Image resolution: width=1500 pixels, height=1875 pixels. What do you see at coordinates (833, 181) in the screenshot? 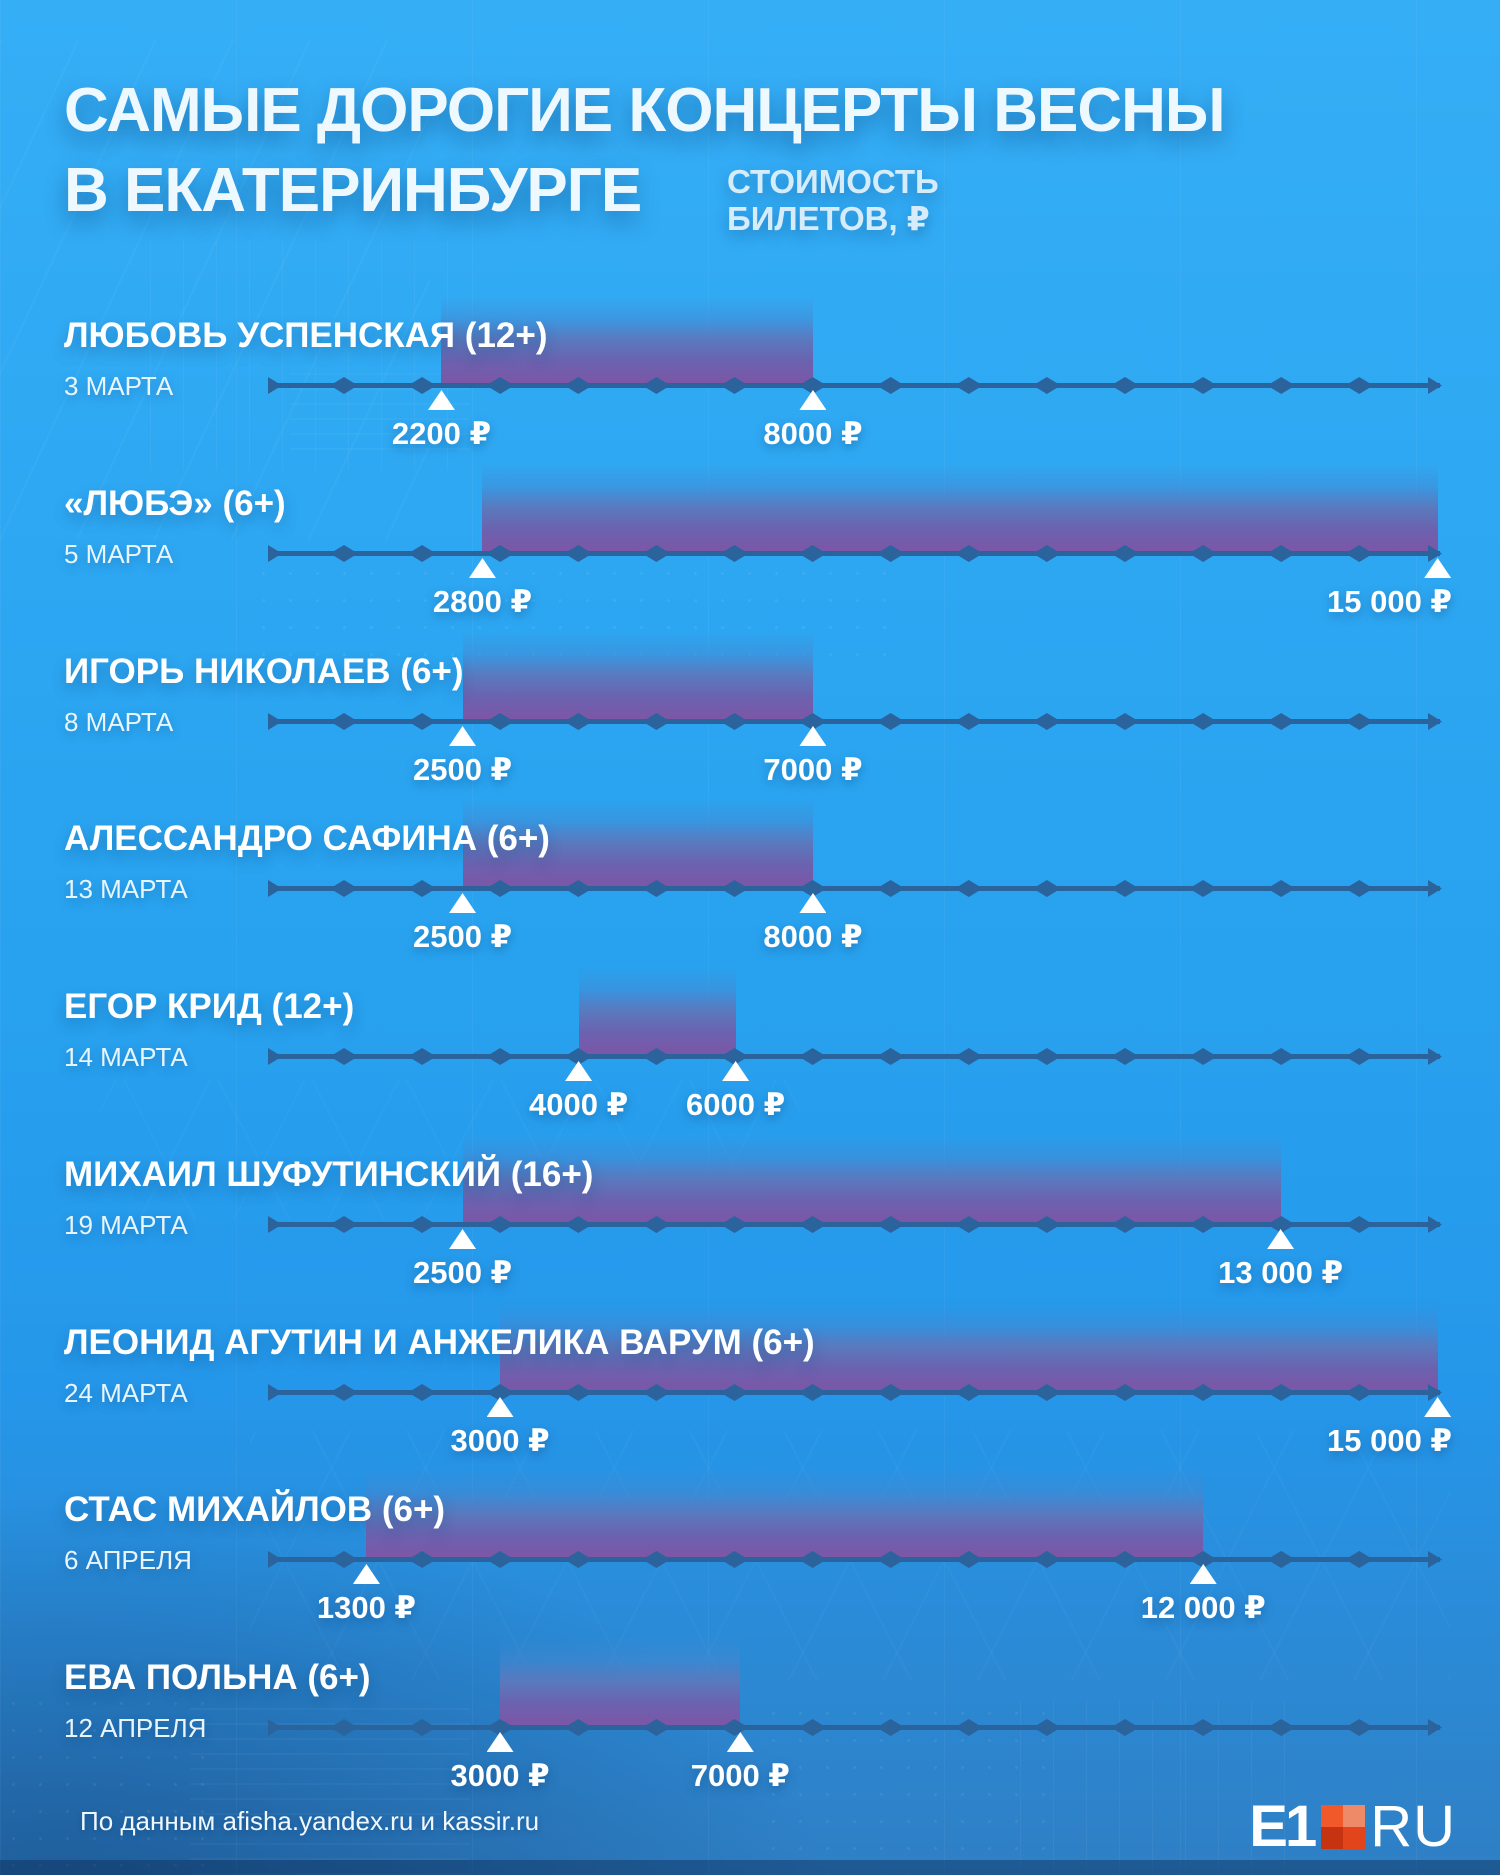
I see `subtitle-line1: СТОИМОСТЬ` at bounding box center [833, 181].